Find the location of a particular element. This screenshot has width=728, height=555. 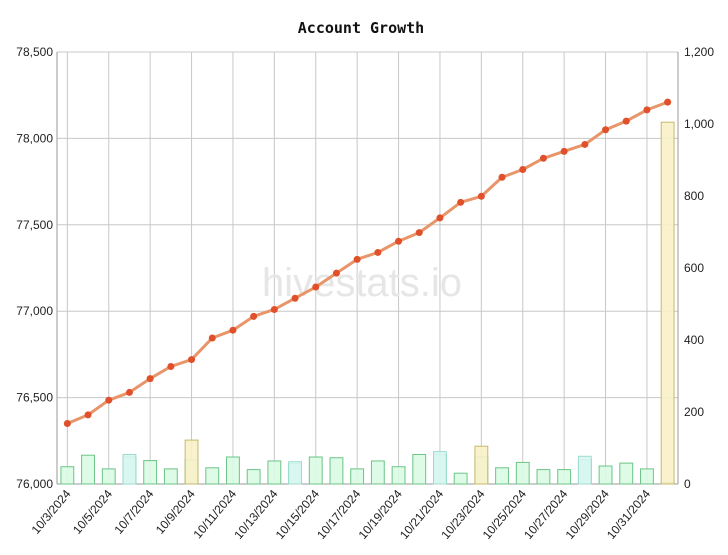

x-tick-label: 10/3/2024 is located at coordinates (51, 512).